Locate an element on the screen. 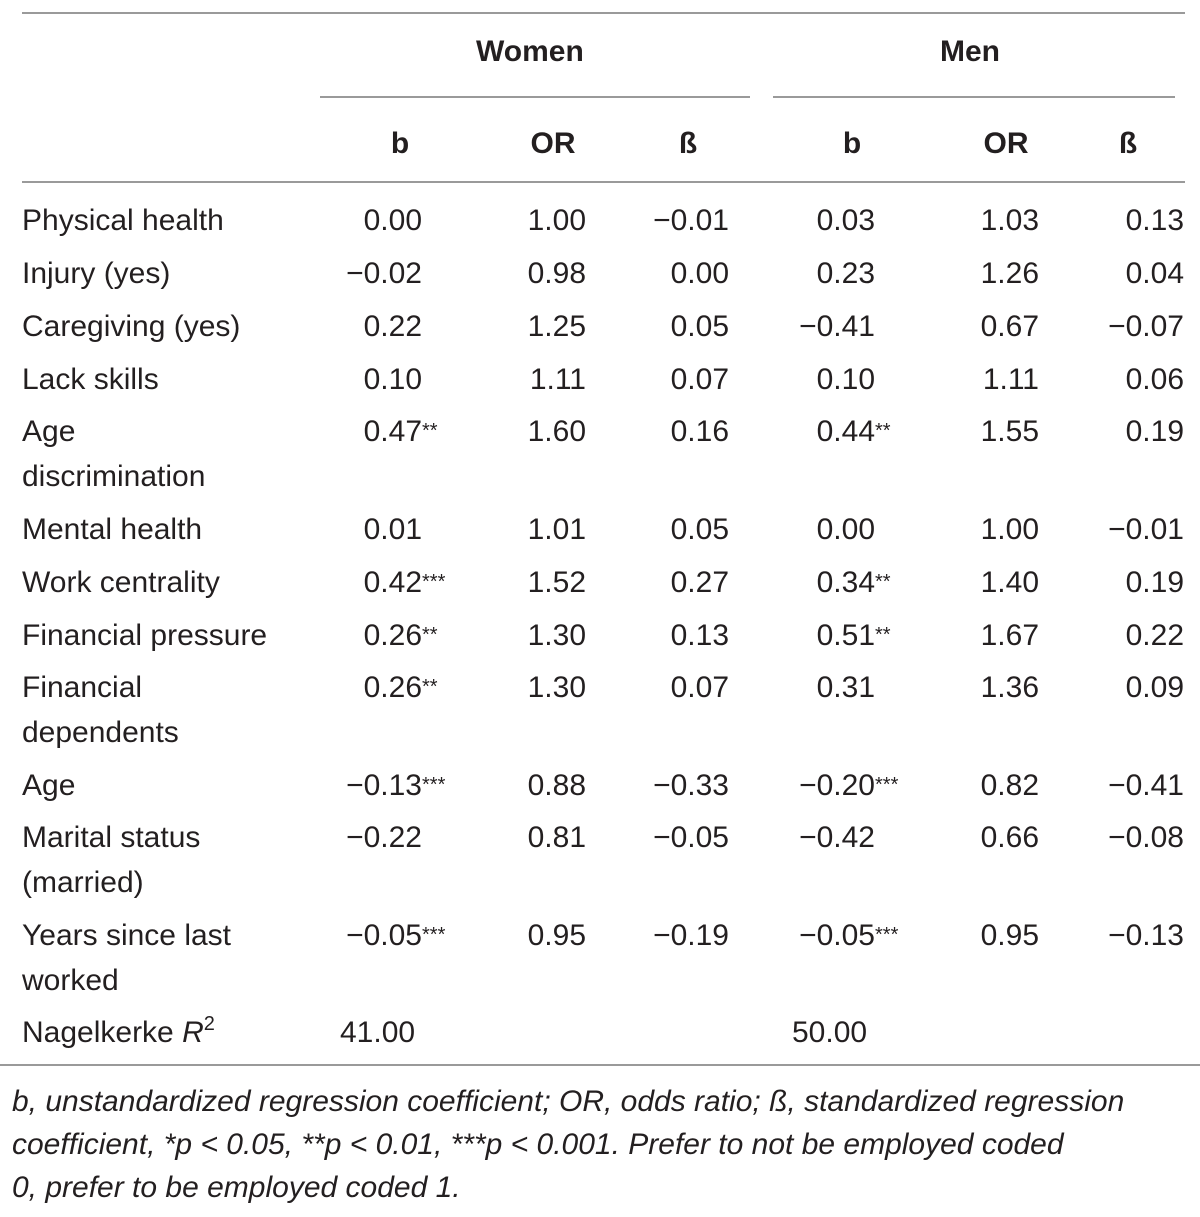  cell-w-b: −0.13 *** is located at coordinates (395, 785).